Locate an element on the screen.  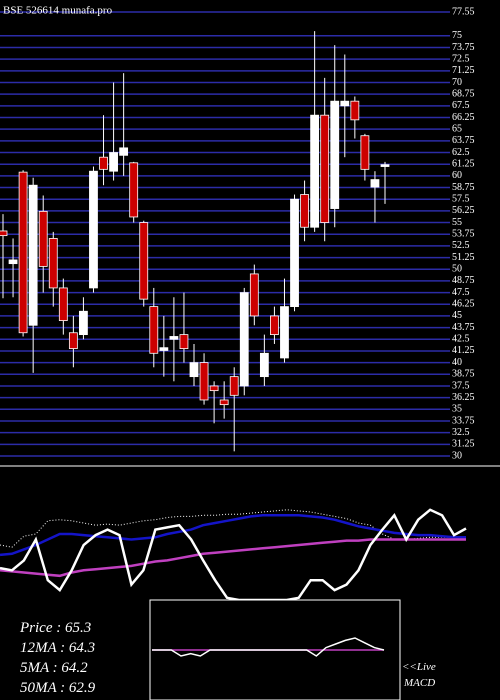
info-price: Price : 65.3 is located at coordinates (55, 628).